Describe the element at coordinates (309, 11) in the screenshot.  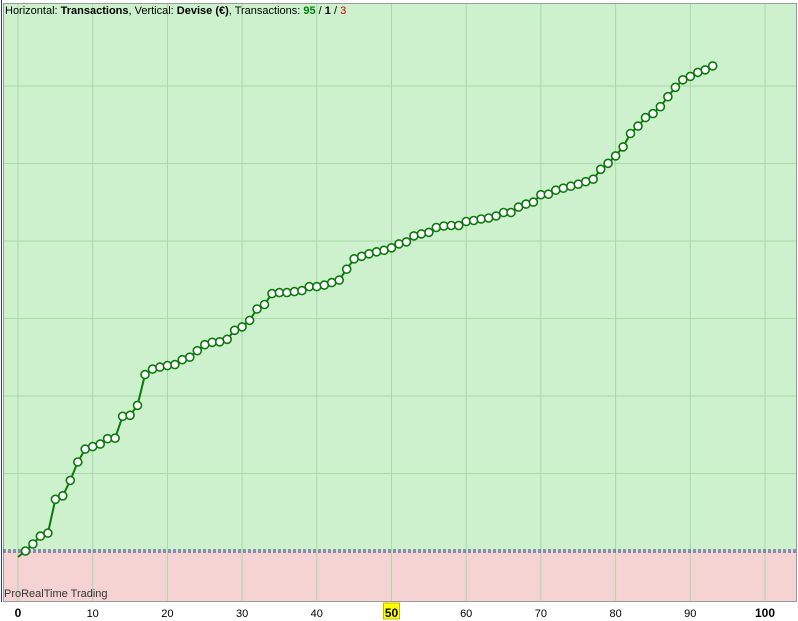
I see `wins-count: 95` at that location.